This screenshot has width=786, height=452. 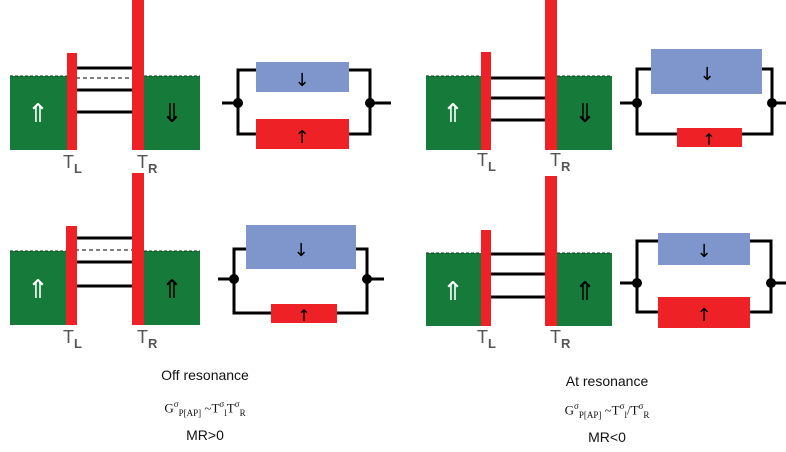 I want to click on at-resonance-mr: MR<0, so click(x=607, y=437).